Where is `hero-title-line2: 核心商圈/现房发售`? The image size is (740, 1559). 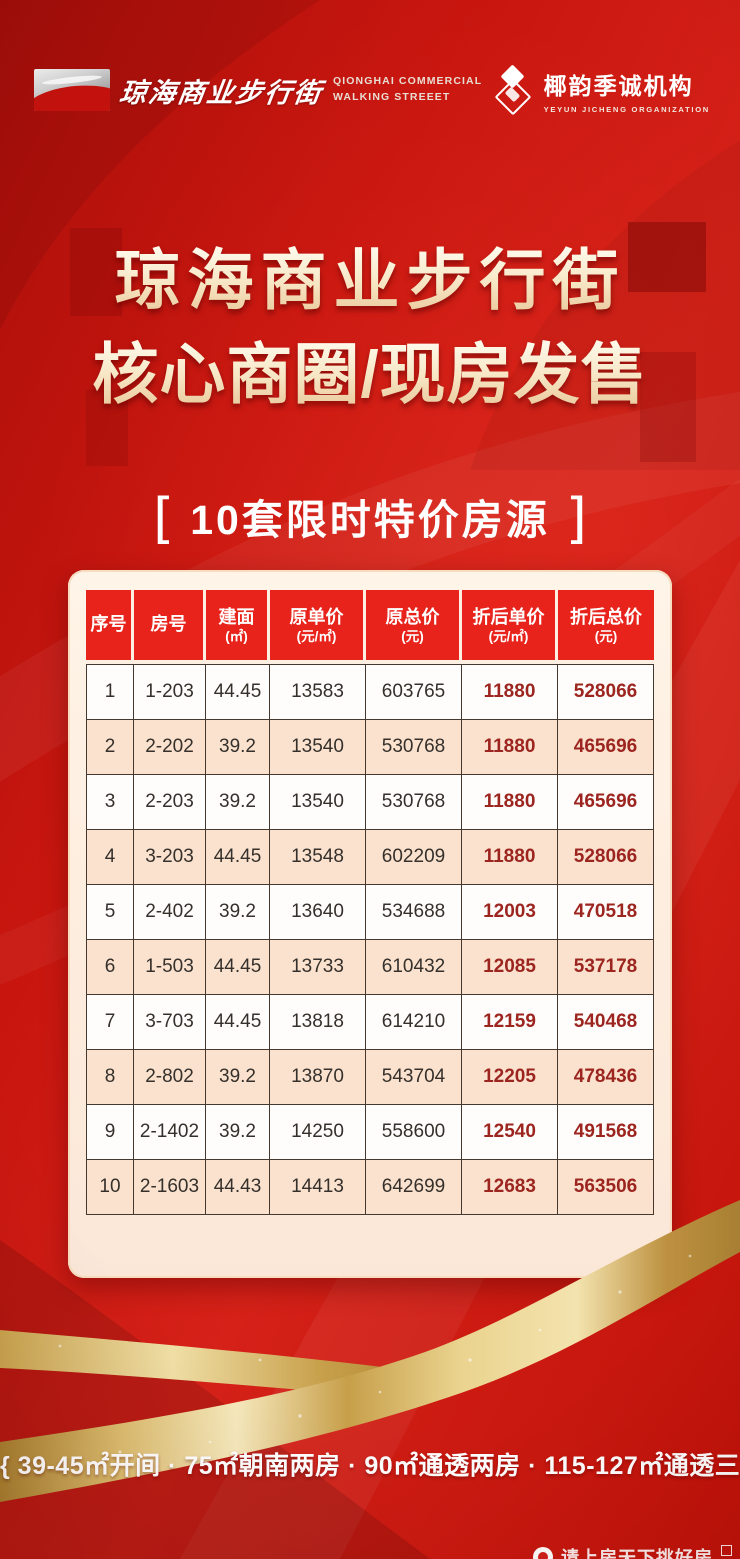
hero-title-line2: 核心商圈/现房发售 is located at coordinates (370, 375).